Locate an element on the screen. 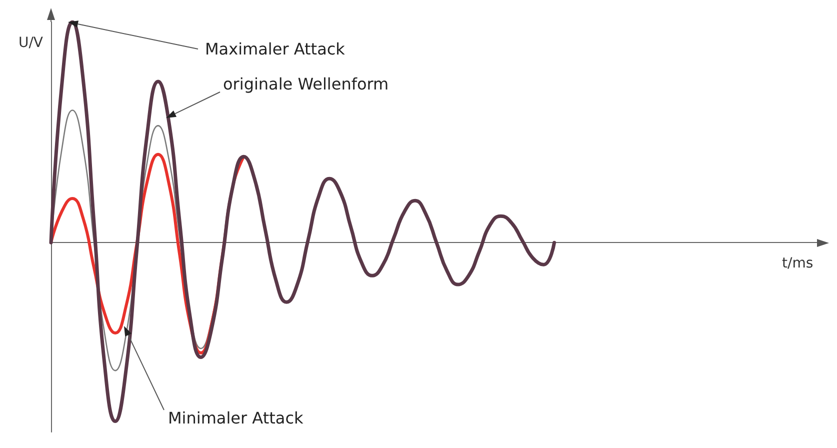 The height and width of the screenshot is (448, 837). annotation: Minimaler Attack is located at coordinates (236, 418).